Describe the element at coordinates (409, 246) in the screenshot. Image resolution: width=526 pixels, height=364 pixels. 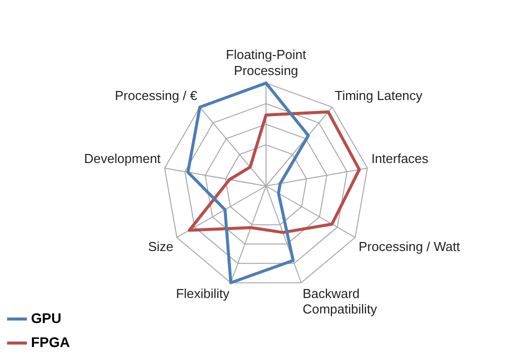
I see `spoke-label: Processing / Watt` at that location.